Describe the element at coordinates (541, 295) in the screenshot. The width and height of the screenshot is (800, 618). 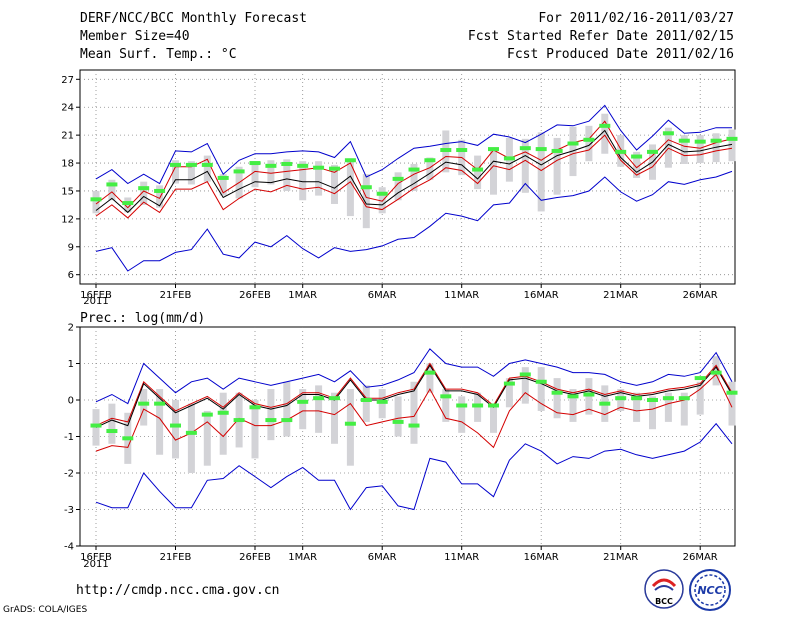
I see `panel-0-xtick-label: 16MAR` at that location.